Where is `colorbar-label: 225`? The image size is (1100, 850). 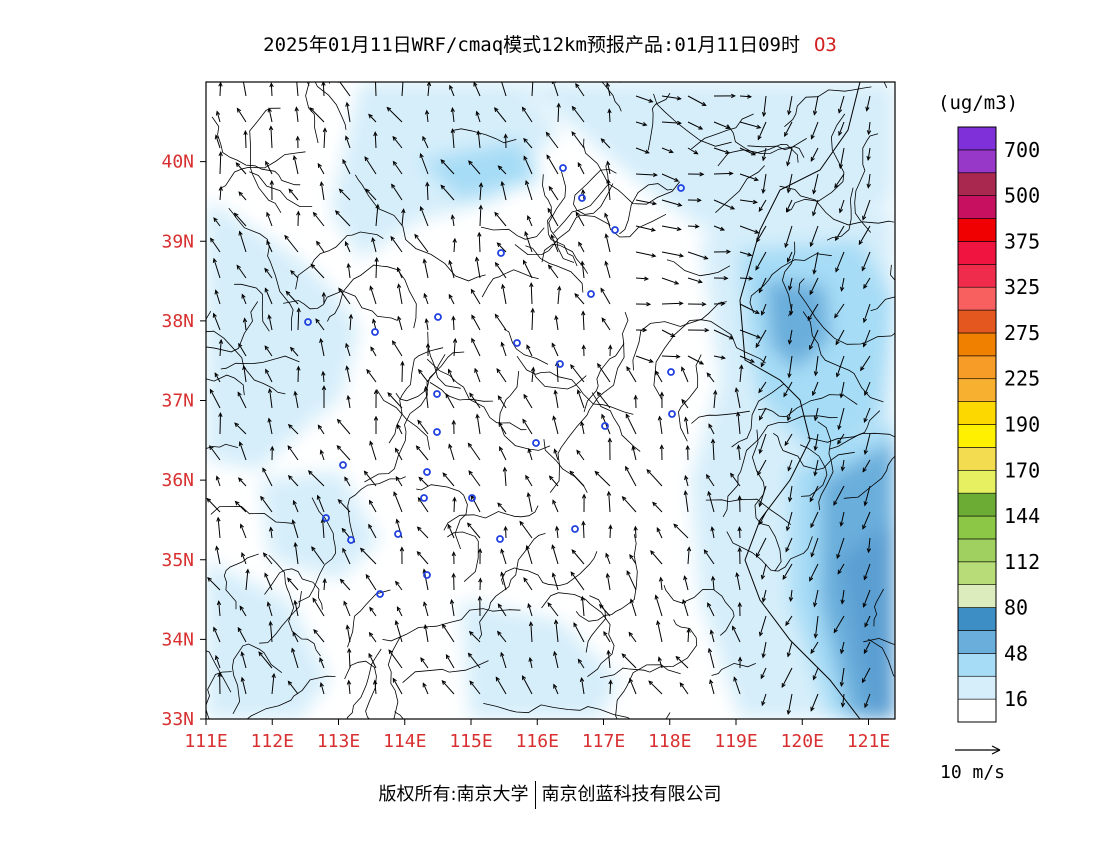 colorbar-label: 225 is located at coordinates (1022, 379).